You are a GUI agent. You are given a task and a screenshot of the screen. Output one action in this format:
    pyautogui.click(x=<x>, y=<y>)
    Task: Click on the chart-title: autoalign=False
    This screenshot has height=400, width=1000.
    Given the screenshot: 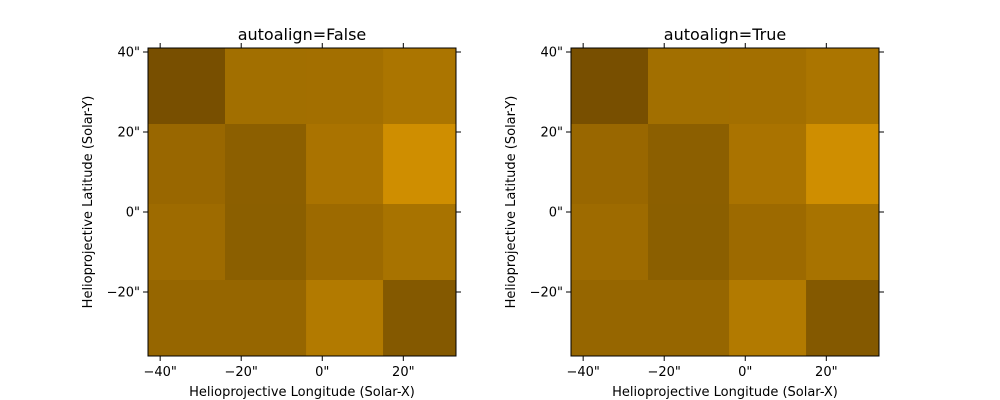 What is the action you would take?
    pyautogui.click(x=302, y=34)
    